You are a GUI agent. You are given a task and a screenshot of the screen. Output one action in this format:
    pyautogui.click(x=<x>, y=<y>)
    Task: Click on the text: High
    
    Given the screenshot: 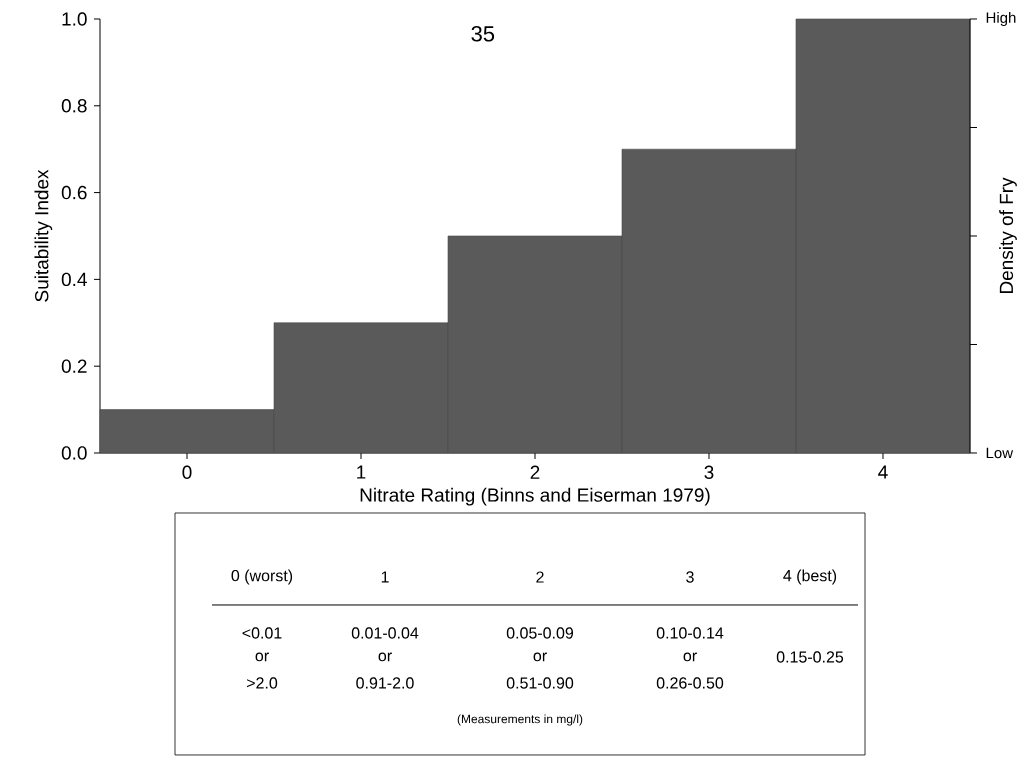 What is the action you would take?
    pyautogui.click(x=1001, y=19)
    